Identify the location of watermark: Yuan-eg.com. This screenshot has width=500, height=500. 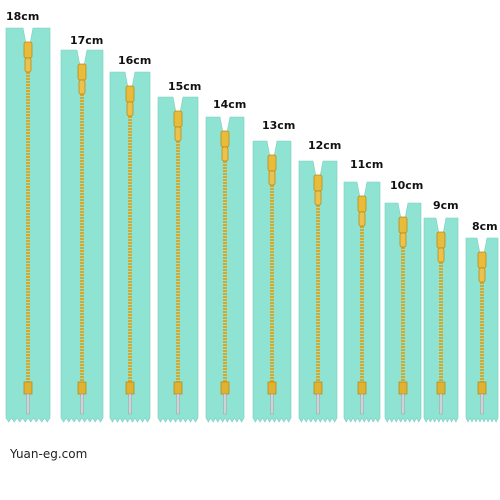
(48, 454).